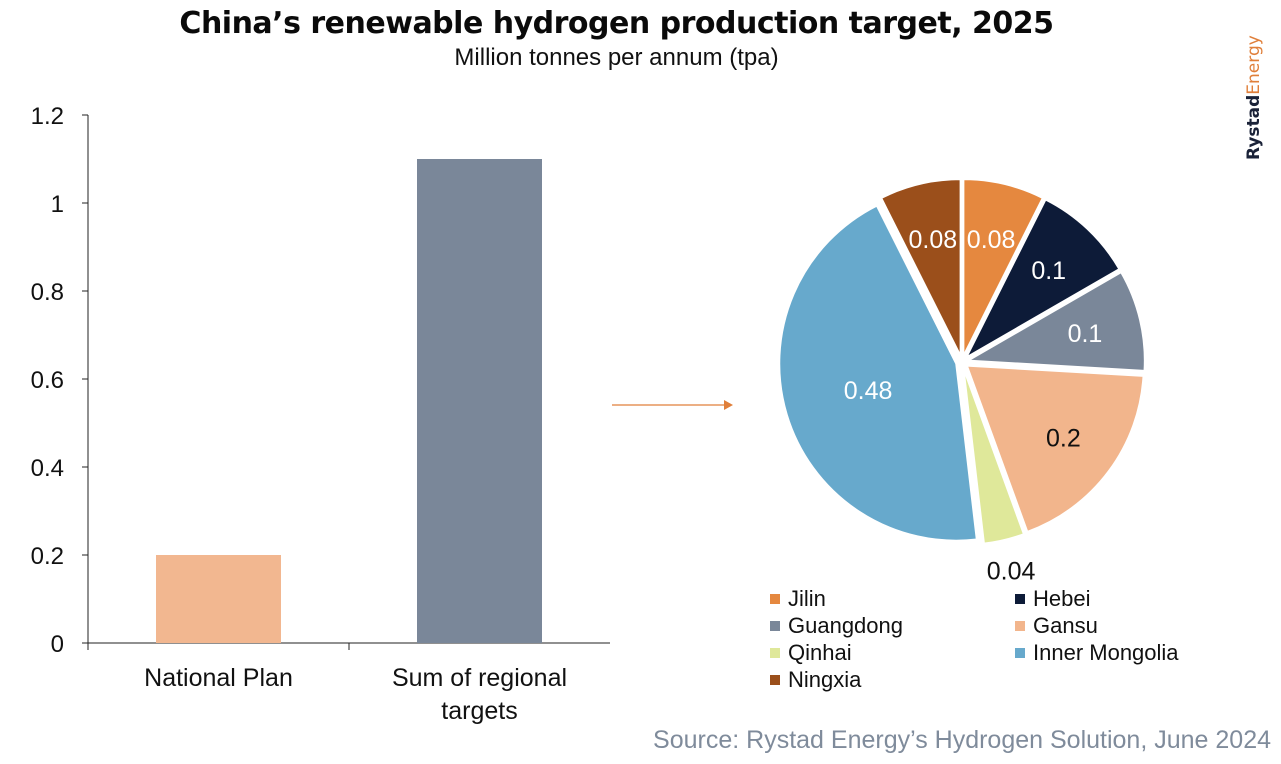 The image size is (1281, 764). What do you see at coordinates (728, 405) in the screenshot?
I see `arrow-head` at bounding box center [728, 405].